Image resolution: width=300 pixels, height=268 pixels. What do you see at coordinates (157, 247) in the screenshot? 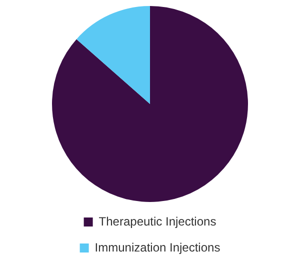
I see `legend-label: Immunization Injections` at bounding box center [157, 247].